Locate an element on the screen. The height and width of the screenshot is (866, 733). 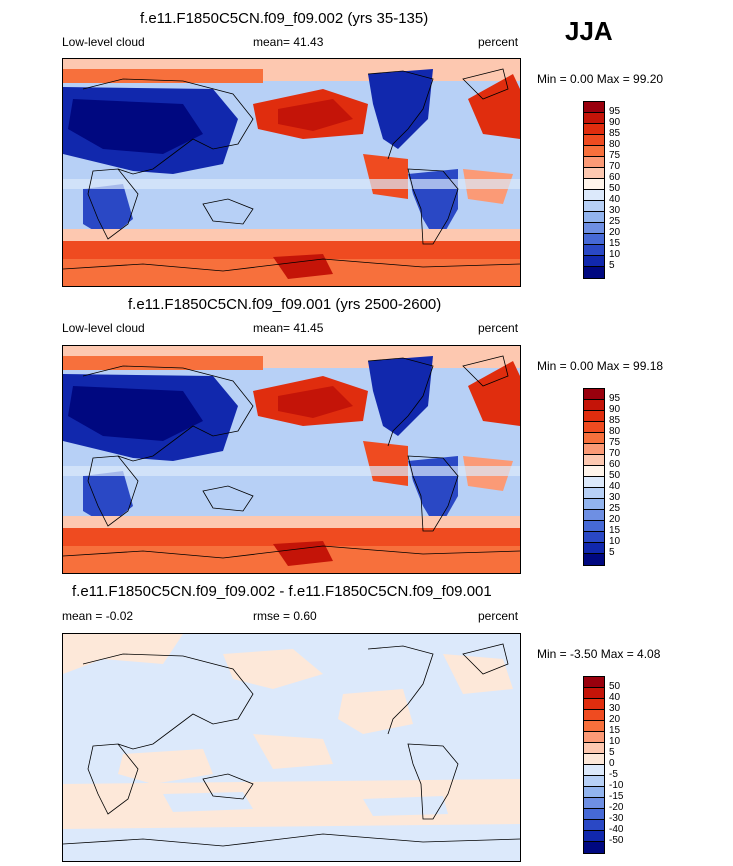
panel2-colorbar-tick: 60 is located at coordinates (615, 464).